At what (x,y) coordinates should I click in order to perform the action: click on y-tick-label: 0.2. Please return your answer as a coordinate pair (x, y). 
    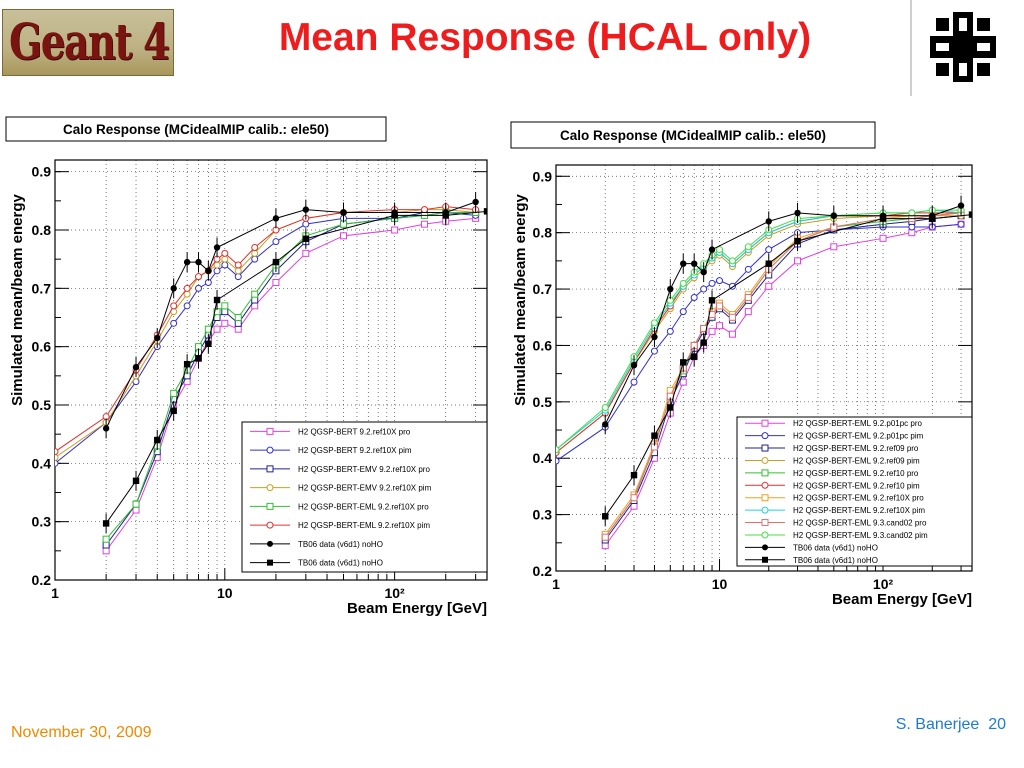
    Looking at the image, I should click on (42, 580).